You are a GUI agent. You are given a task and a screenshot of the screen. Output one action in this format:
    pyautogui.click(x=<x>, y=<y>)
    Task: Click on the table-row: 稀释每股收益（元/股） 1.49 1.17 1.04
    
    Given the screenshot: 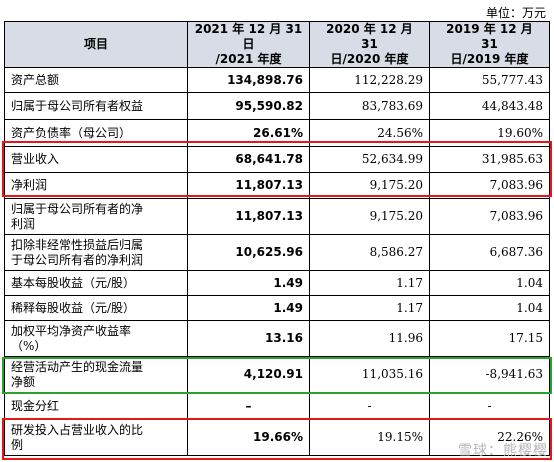 What is the action you would take?
    pyautogui.click(x=277, y=308)
    